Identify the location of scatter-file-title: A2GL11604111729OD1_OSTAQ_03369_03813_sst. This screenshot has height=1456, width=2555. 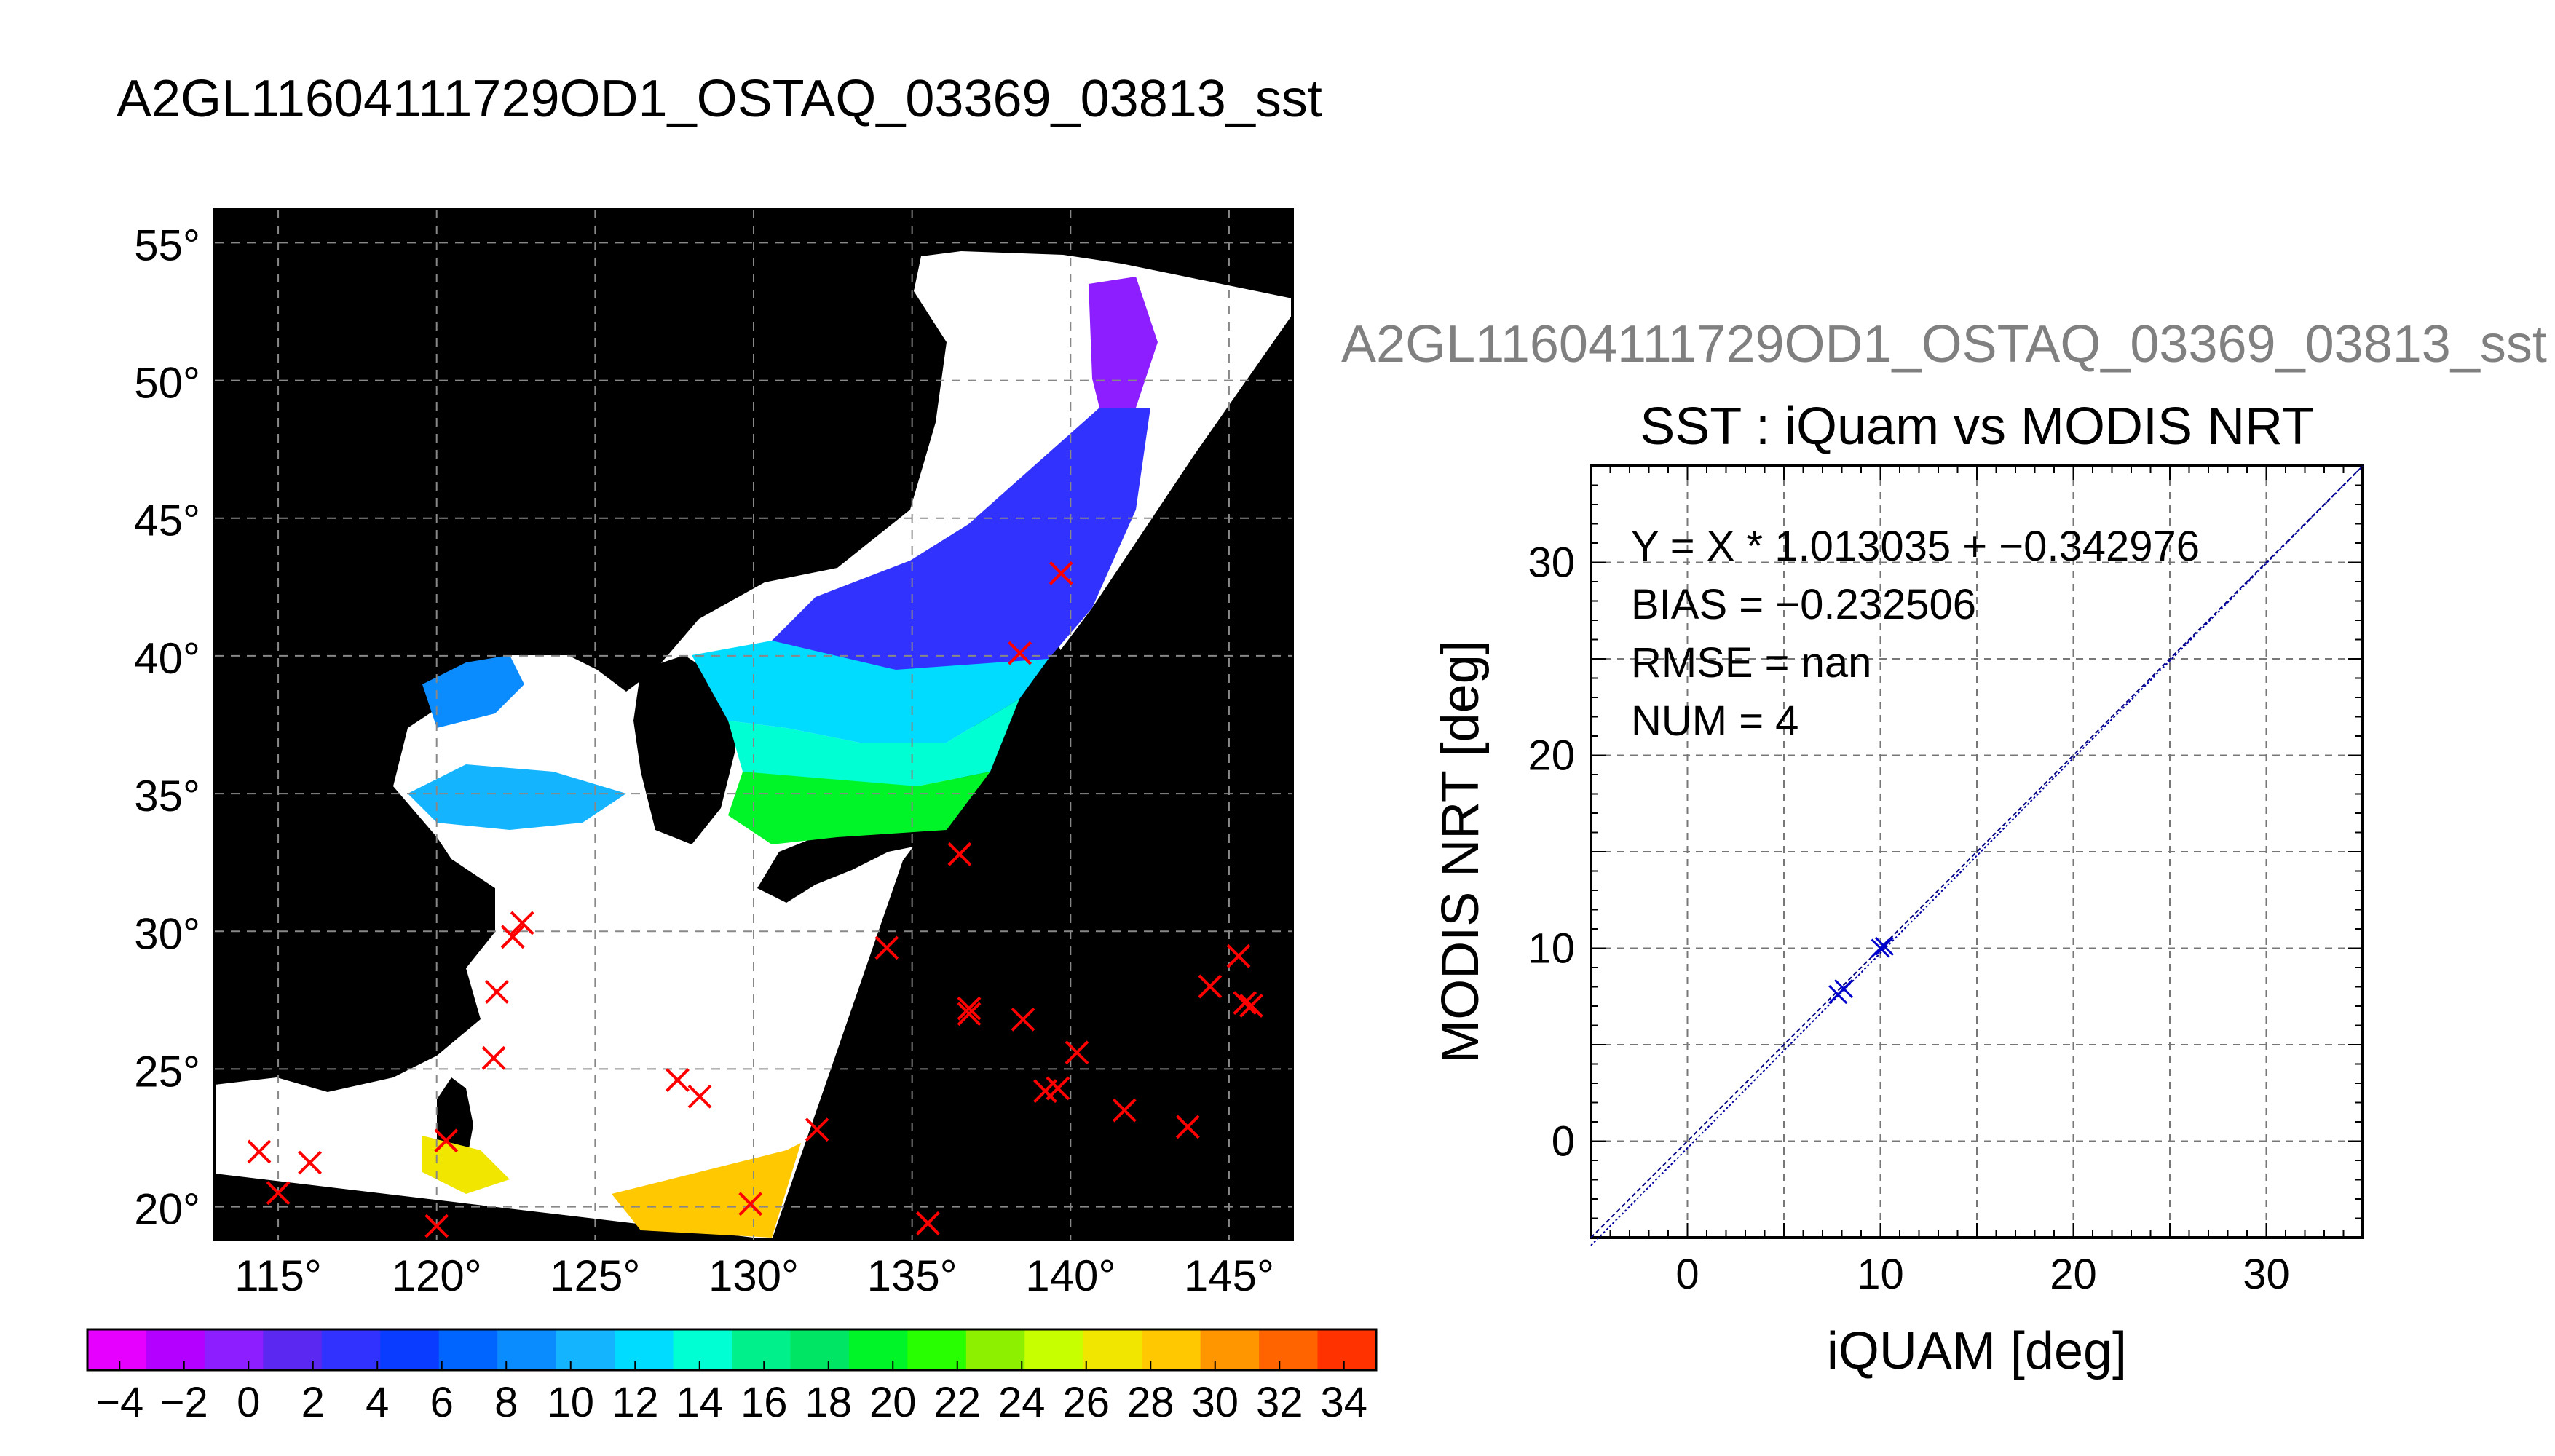
(1944, 344).